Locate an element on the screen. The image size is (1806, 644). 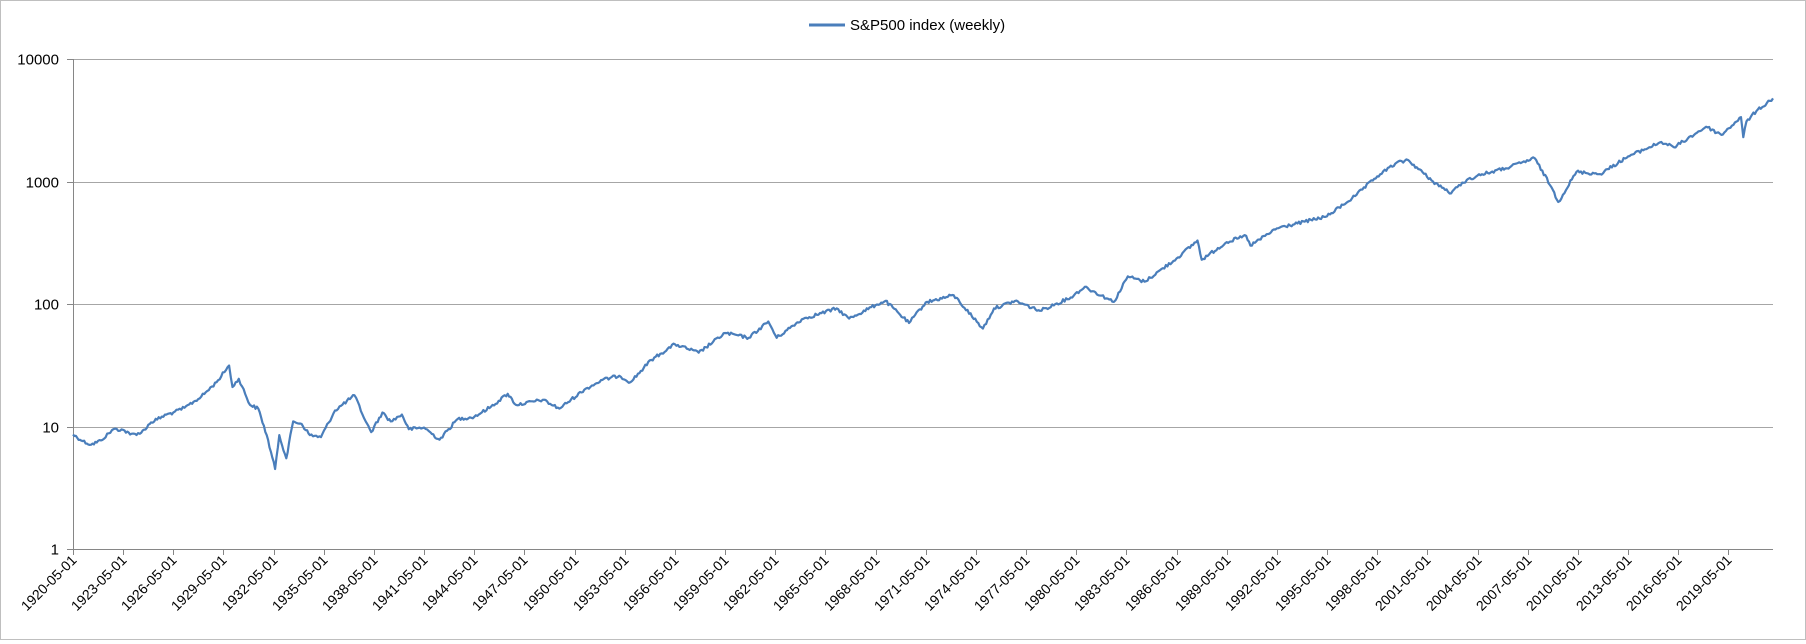
y-tick-label: 10 is located at coordinates (50, 428).